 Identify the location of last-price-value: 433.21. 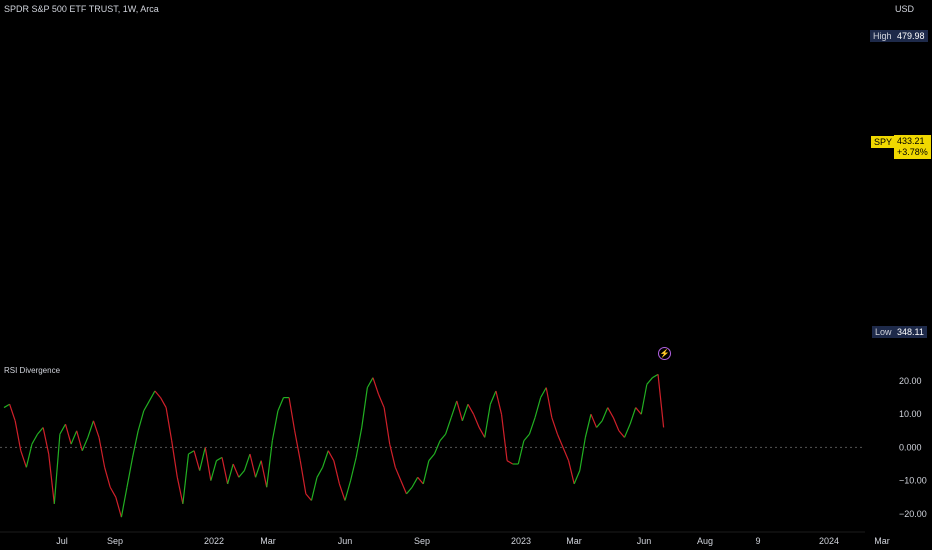
(911, 141).